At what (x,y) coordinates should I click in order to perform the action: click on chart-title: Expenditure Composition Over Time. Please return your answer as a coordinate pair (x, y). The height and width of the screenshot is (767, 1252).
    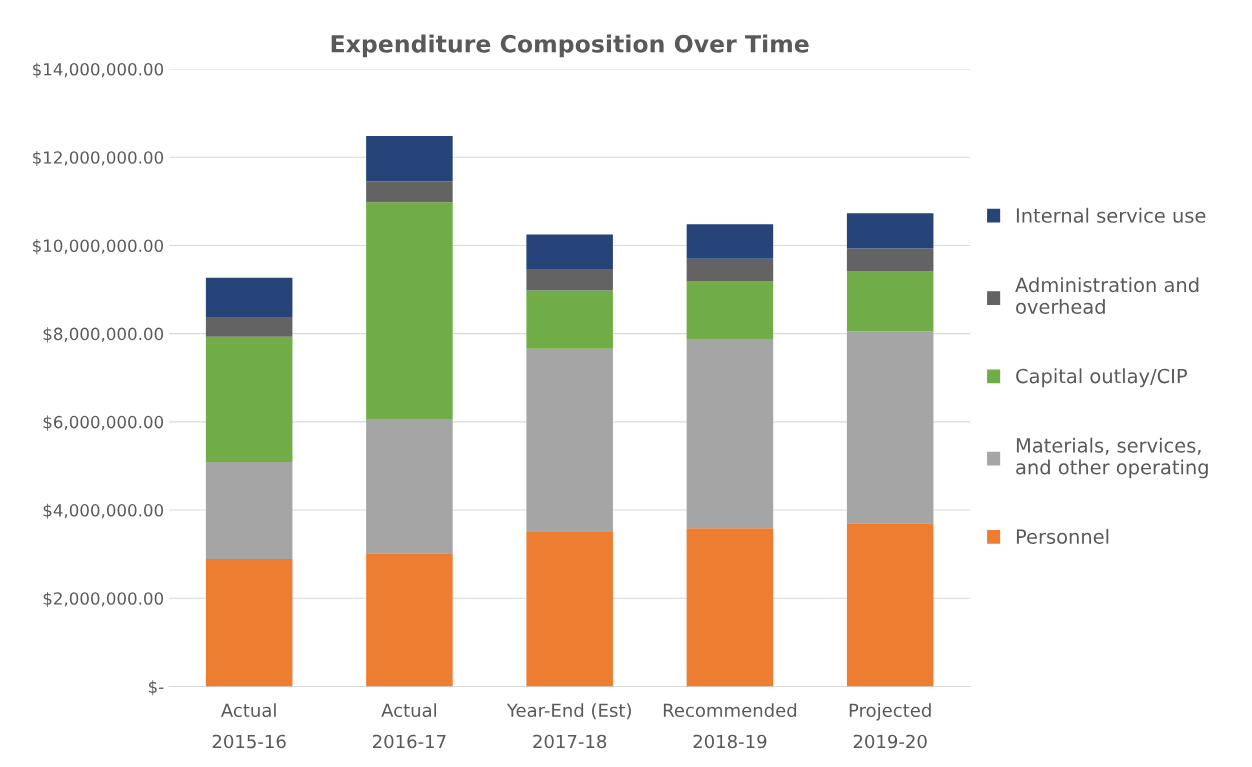
    Looking at the image, I should click on (570, 46).